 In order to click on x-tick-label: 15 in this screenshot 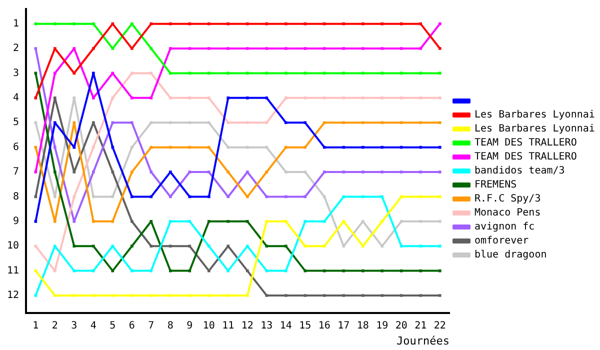, I will do `click(305, 326)`.